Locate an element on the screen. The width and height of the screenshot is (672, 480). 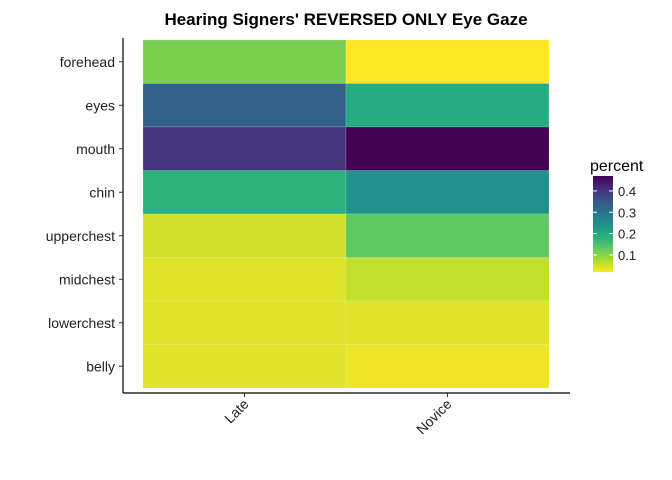
y-tick-label: chin is located at coordinates (102, 192).